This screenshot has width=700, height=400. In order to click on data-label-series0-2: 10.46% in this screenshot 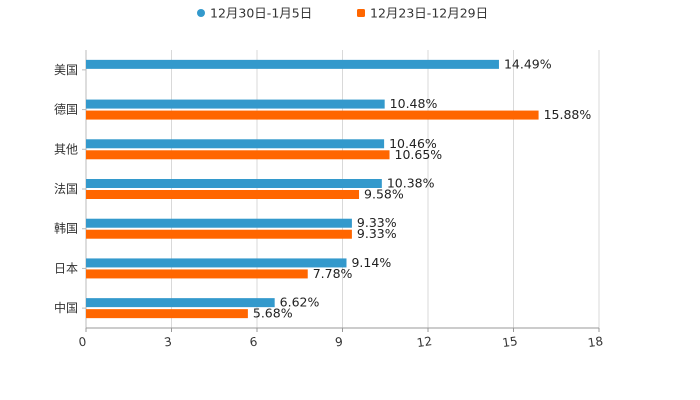, I will do `click(413, 143)`.